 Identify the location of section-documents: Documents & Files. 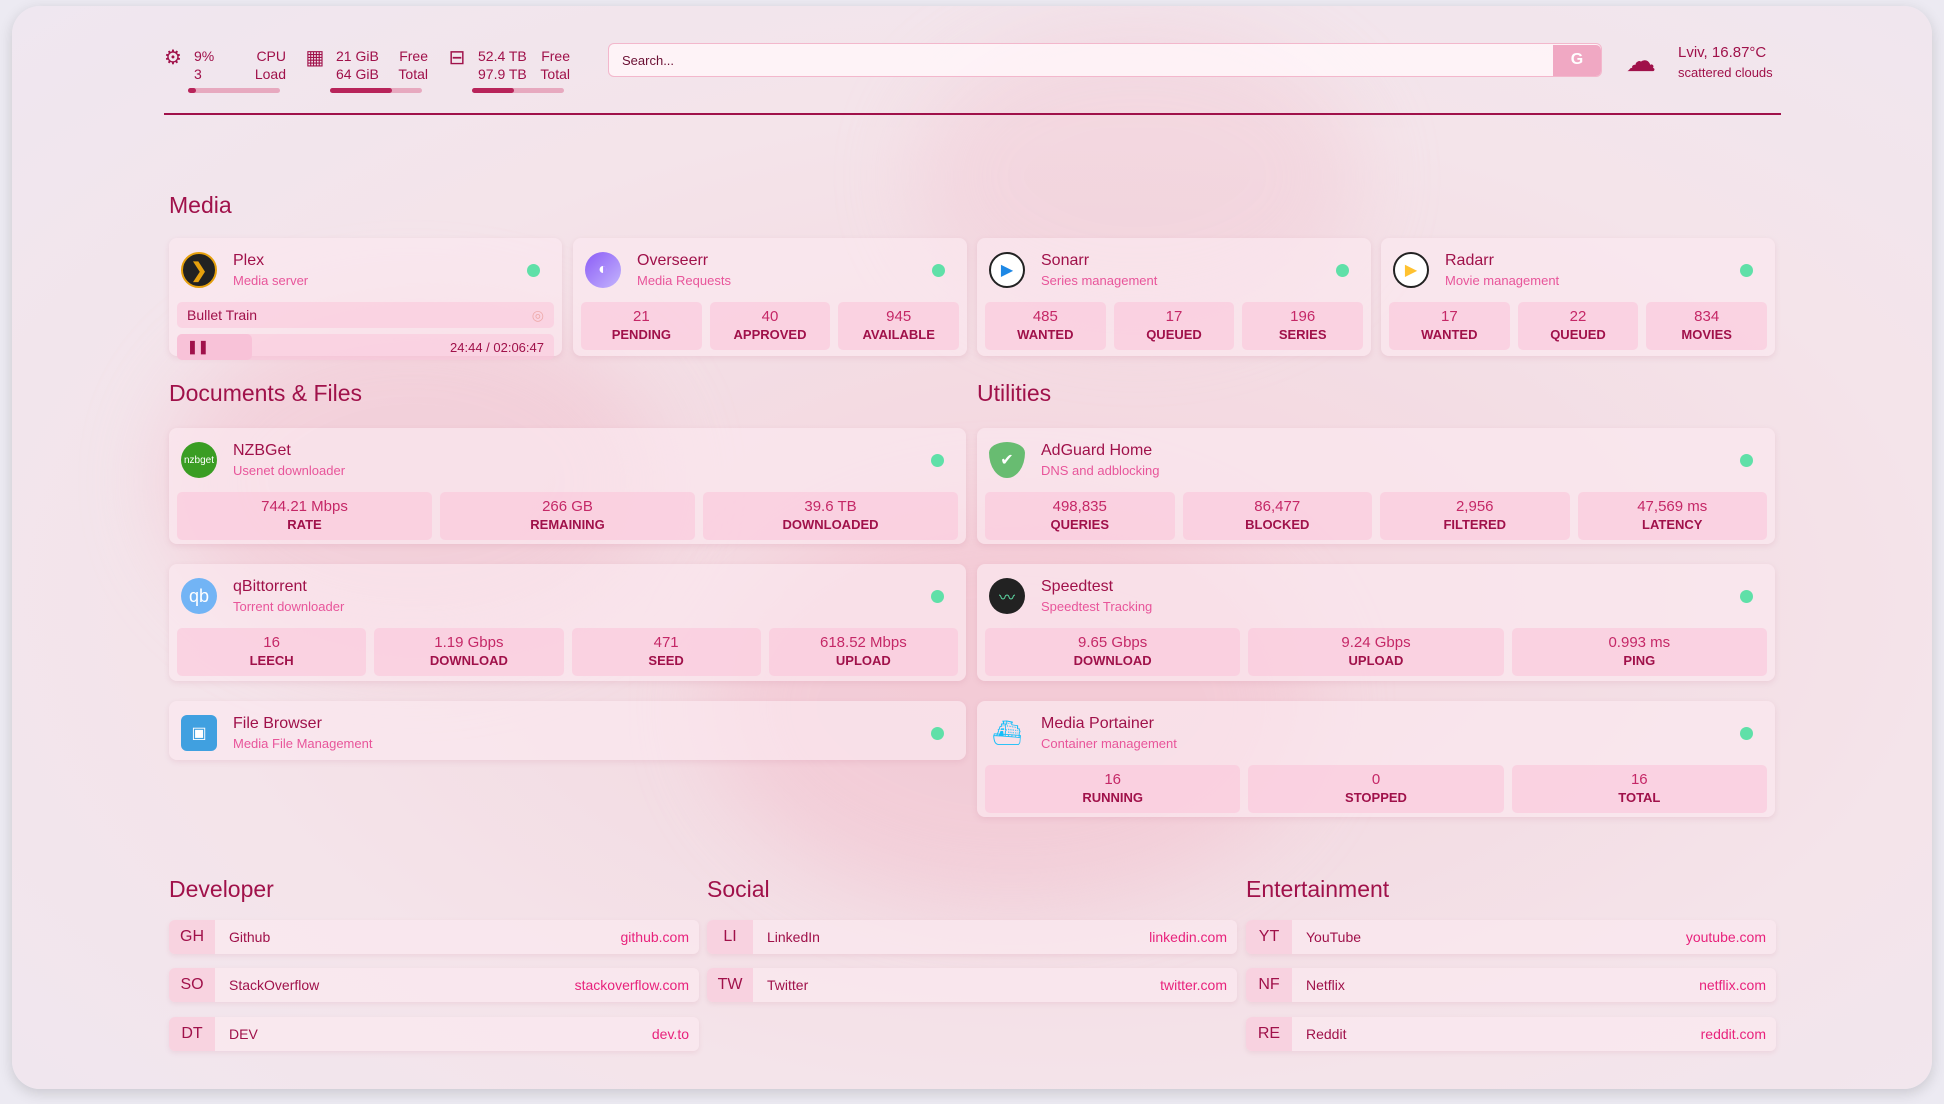
(266, 393).